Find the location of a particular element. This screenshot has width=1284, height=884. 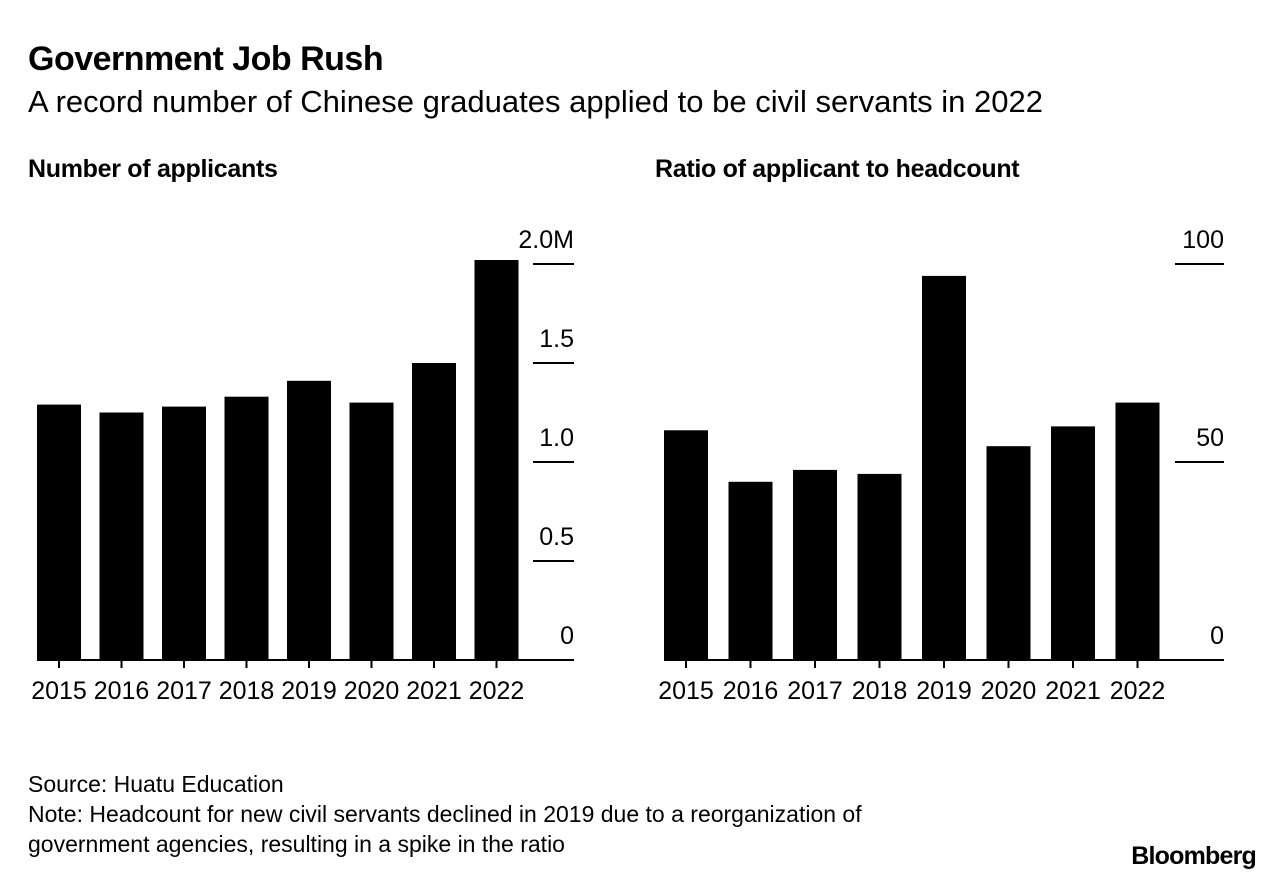

left-bar-2022 is located at coordinates (496, 460).